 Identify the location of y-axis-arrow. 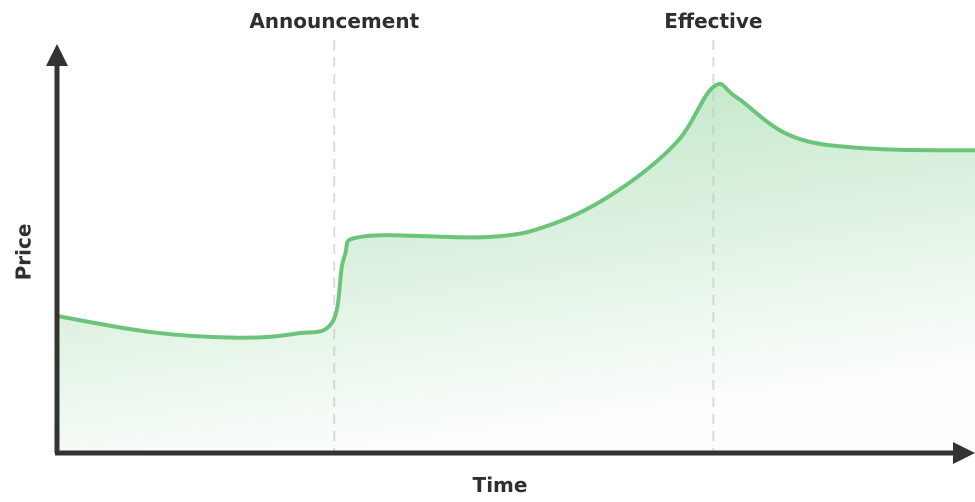
(57, 55).